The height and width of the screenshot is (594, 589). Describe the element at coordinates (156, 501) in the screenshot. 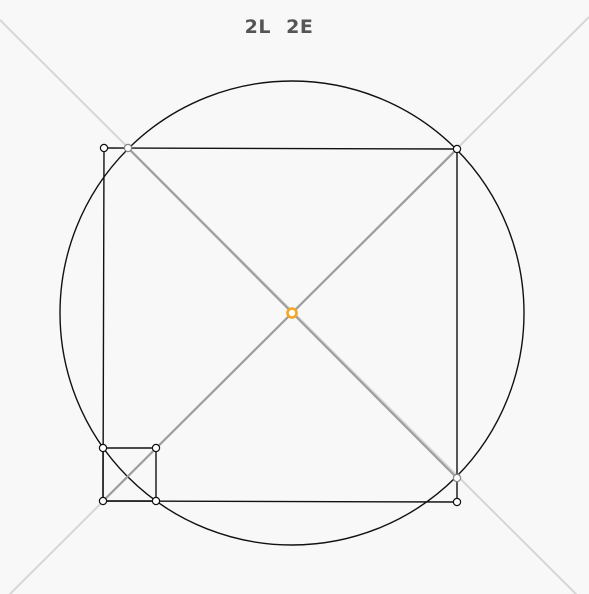

I see `point-small-square-bottom-right` at that location.